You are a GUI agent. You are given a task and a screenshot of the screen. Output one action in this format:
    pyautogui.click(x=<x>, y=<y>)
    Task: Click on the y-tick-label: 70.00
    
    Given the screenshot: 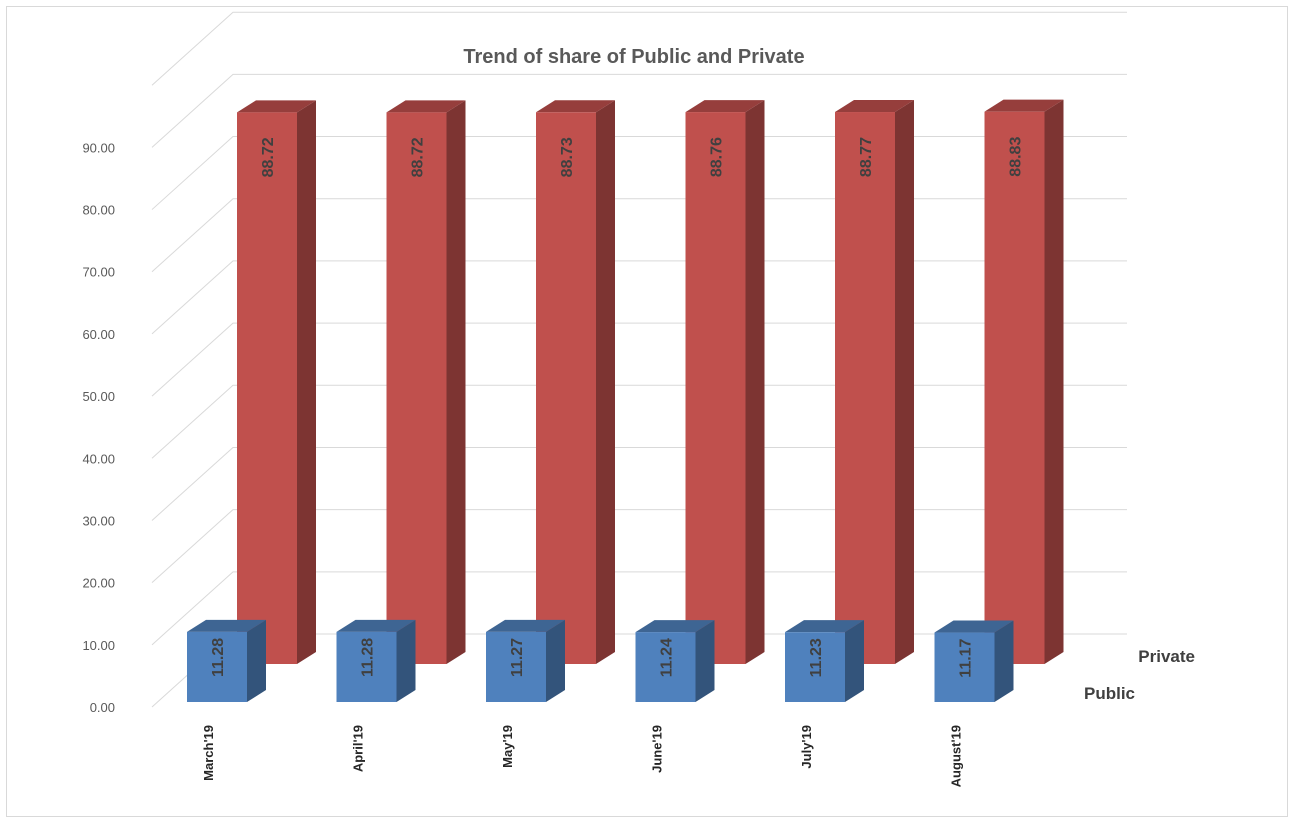 What is the action you would take?
    pyautogui.click(x=98, y=272)
    